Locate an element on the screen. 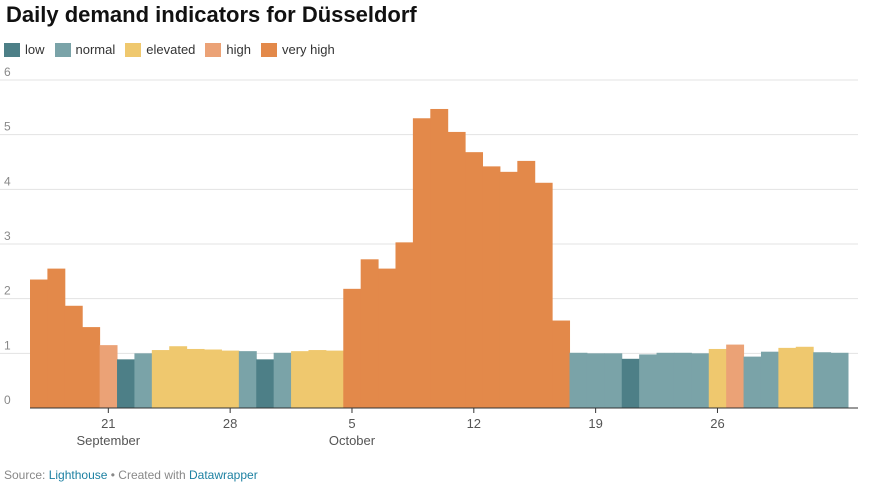  x-tick-label: 19 is located at coordinates (595, 423).